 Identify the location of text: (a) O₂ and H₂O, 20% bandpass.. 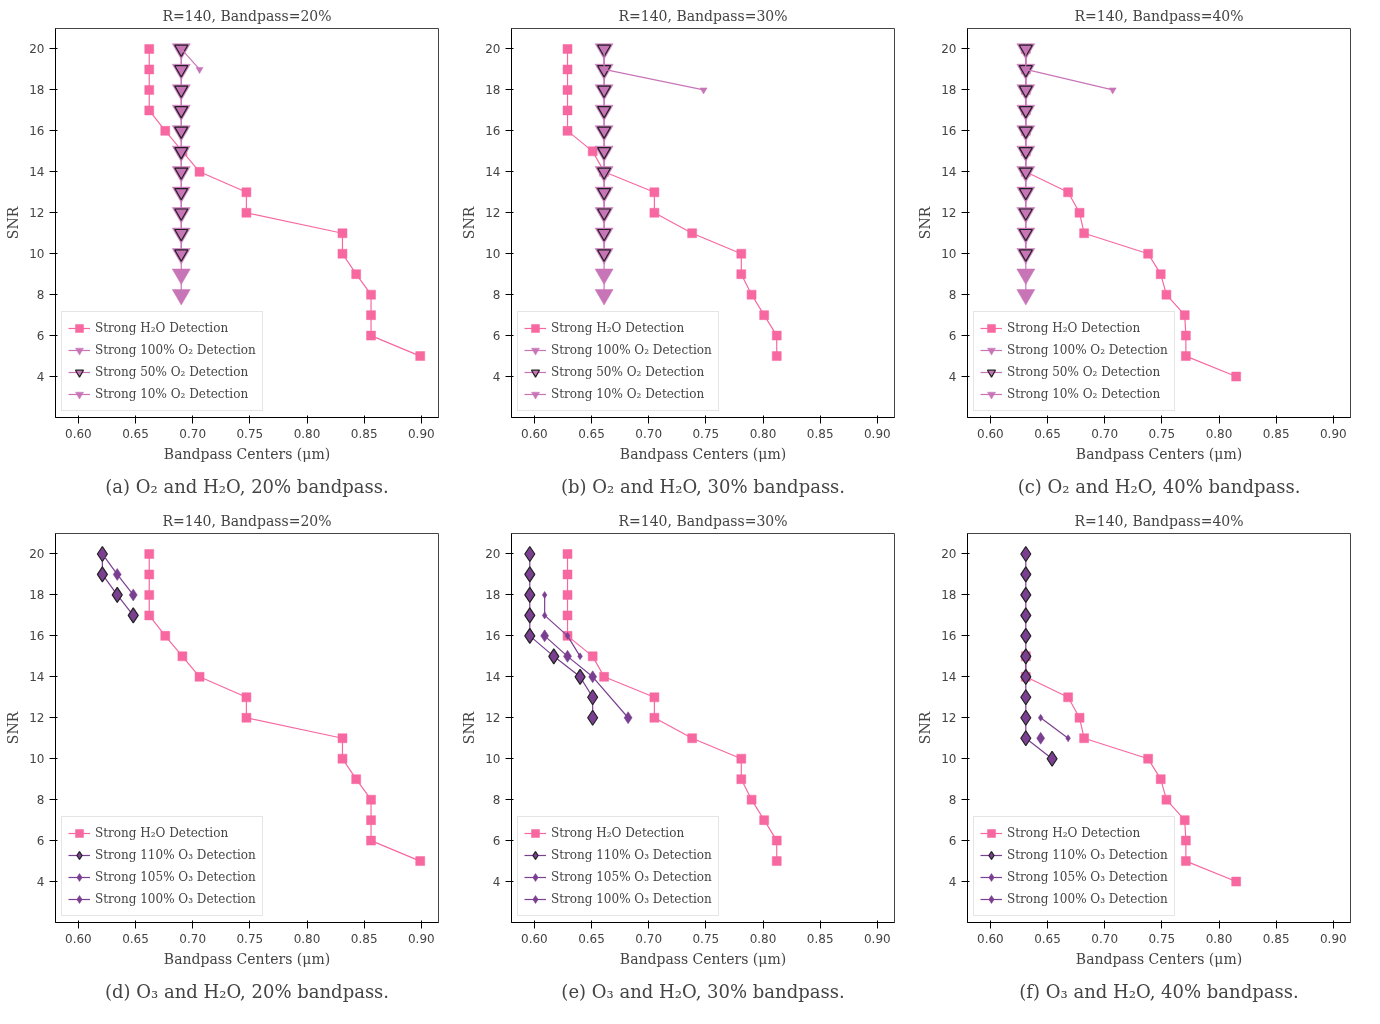
(247, 486).